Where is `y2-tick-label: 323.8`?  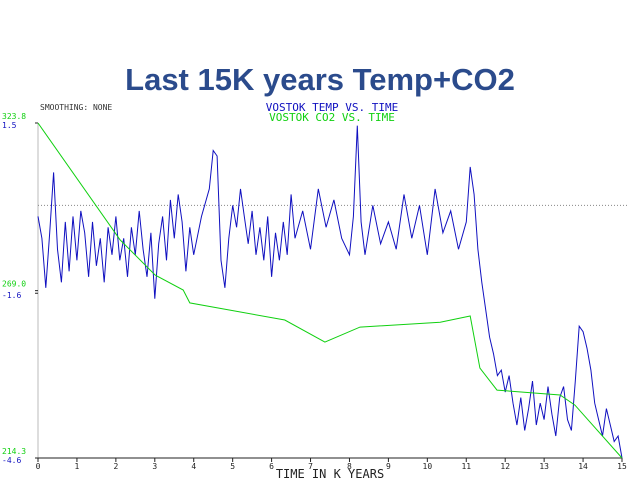
y2-tick-label: 323.8 is located at coordinates (14, 116).